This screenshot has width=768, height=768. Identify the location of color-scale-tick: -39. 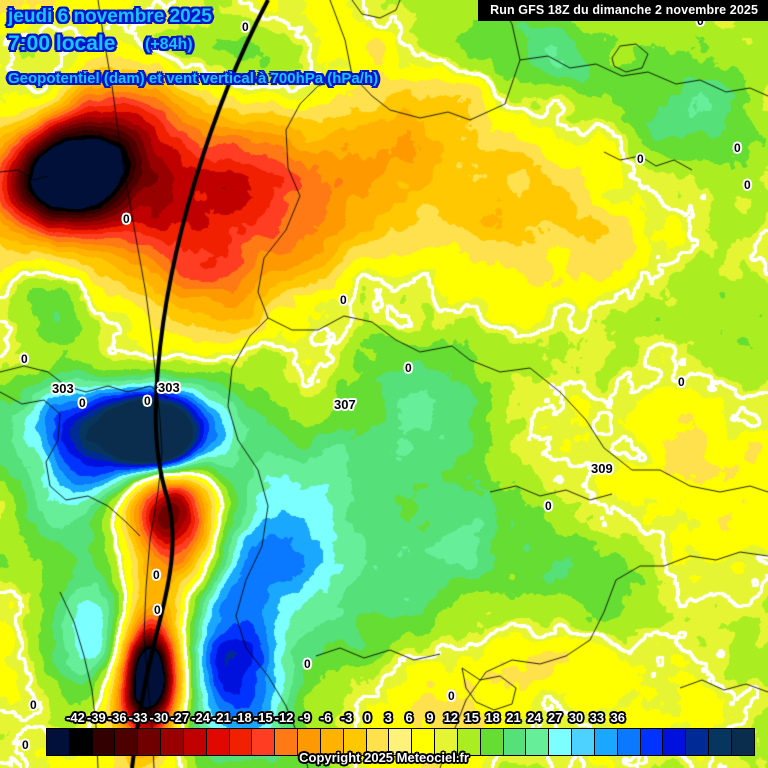
(96, 717).